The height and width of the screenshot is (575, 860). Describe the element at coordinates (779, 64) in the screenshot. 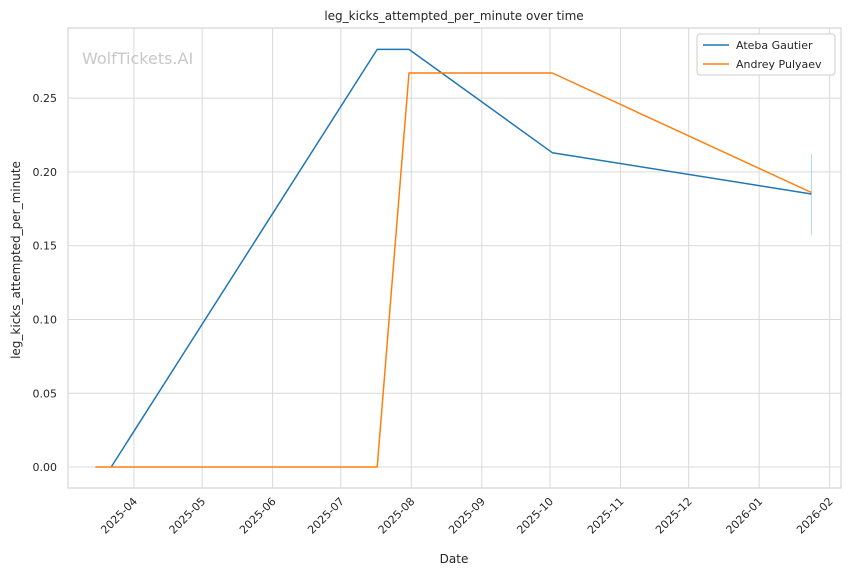

I see `legend-label-andrey-pulyaev: Andrey Pulyaev` at that location.